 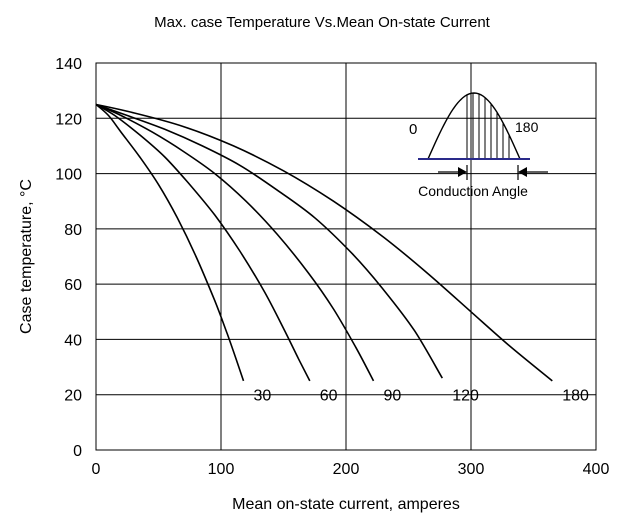 I want to click on inset-left-arrow-head, so click(x=462, y=172).